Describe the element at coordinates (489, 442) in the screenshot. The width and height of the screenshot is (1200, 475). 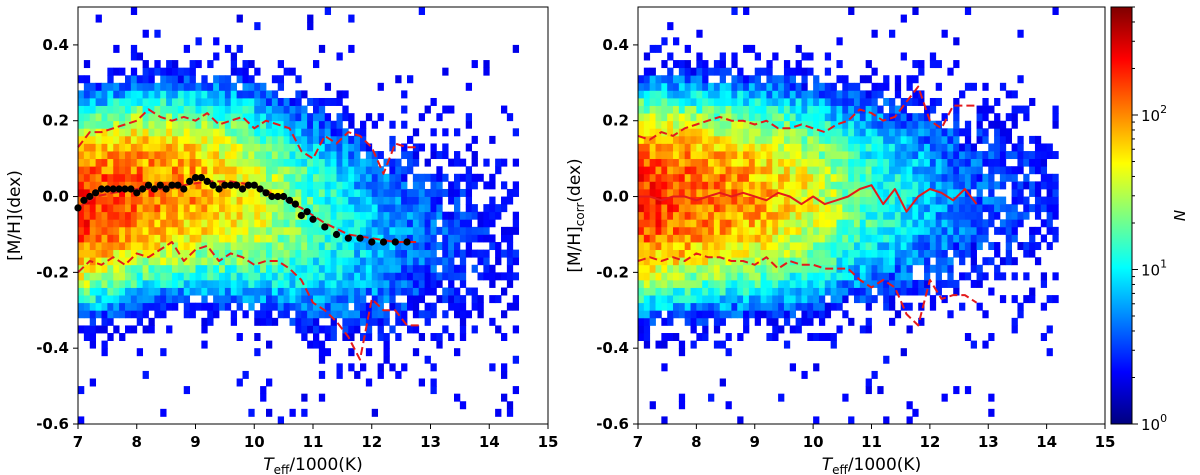
I see `x-tick-label: 14` at that location.